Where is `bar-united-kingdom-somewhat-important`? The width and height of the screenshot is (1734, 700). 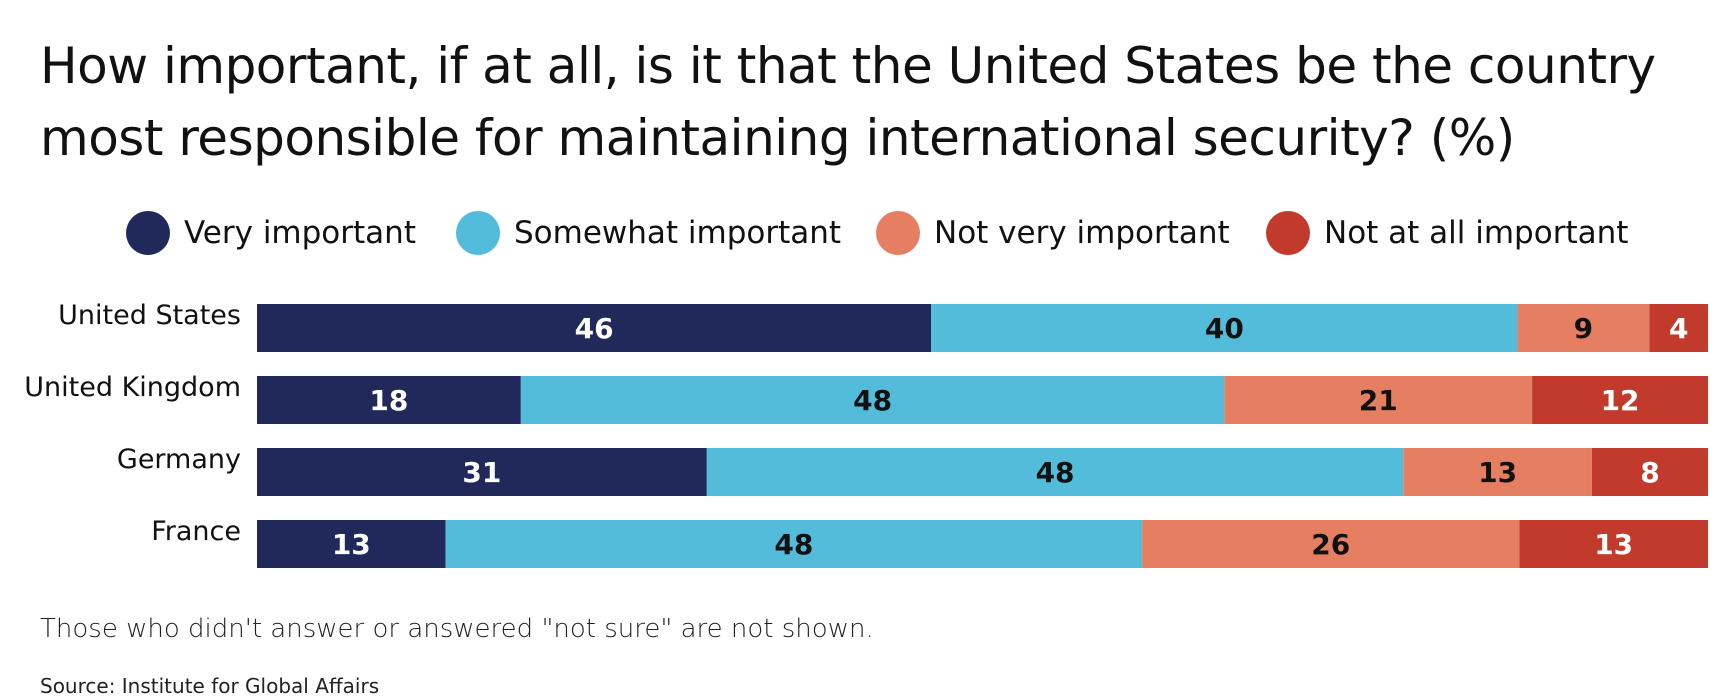
bar-united-kingdom-somewhat-important is located at coordinates (872, 400).